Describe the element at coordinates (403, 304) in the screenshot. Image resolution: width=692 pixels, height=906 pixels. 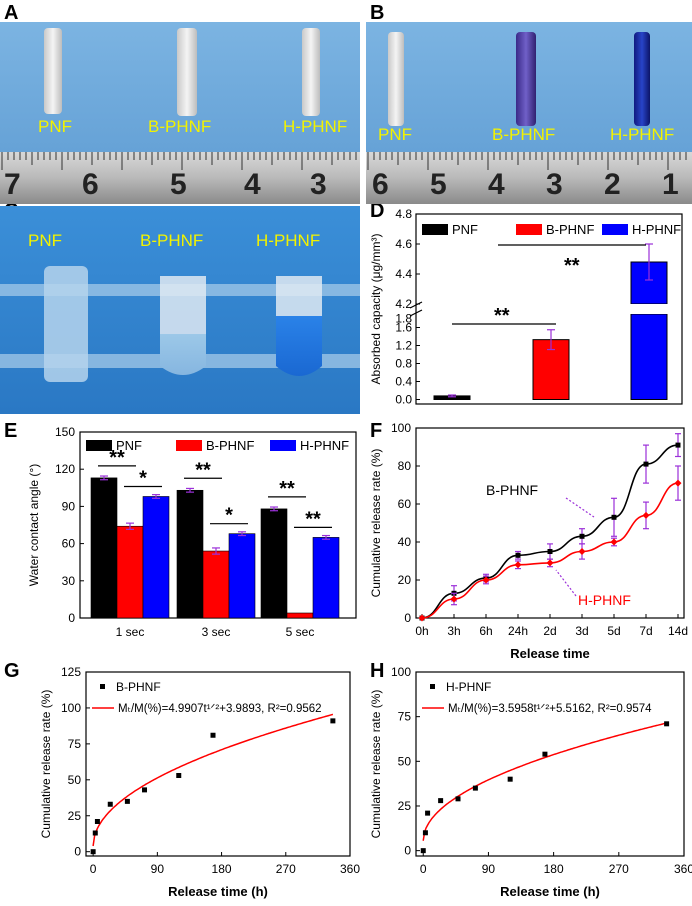
I see `y-tick-label: 4.2` at that location.